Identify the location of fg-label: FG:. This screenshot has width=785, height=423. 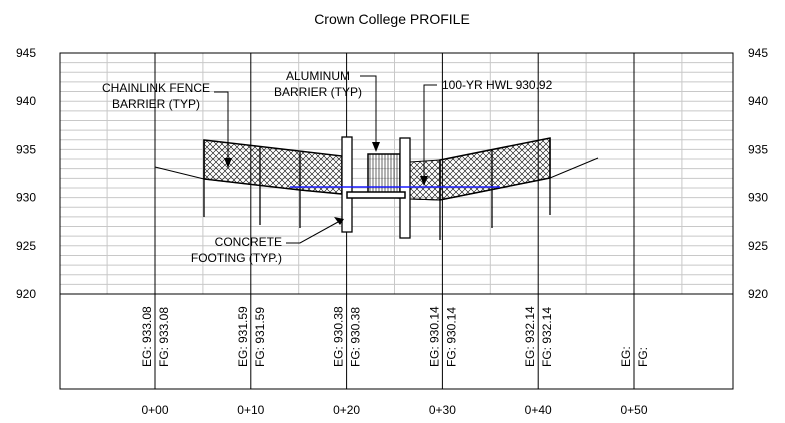
(643, 357).